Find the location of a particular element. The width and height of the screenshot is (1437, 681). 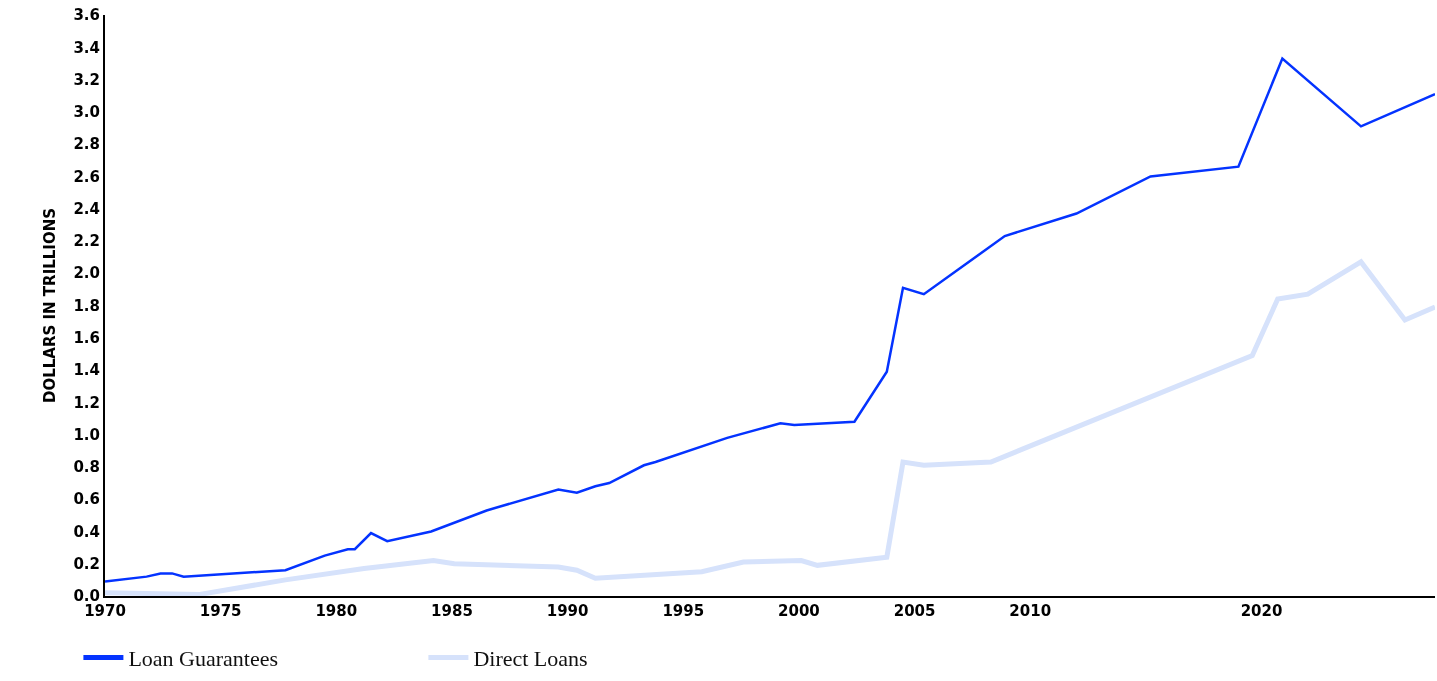

y-tick-label: 0.8 is located at coordinates (86, 467).